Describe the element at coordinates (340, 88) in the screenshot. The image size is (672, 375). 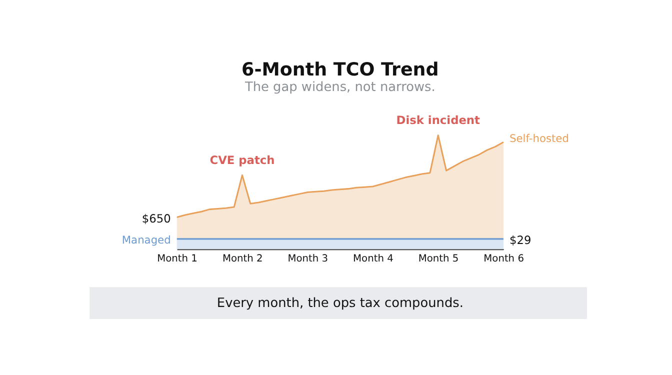
I see `chart-subtitle: The gap widens, not narrows.` at that location.